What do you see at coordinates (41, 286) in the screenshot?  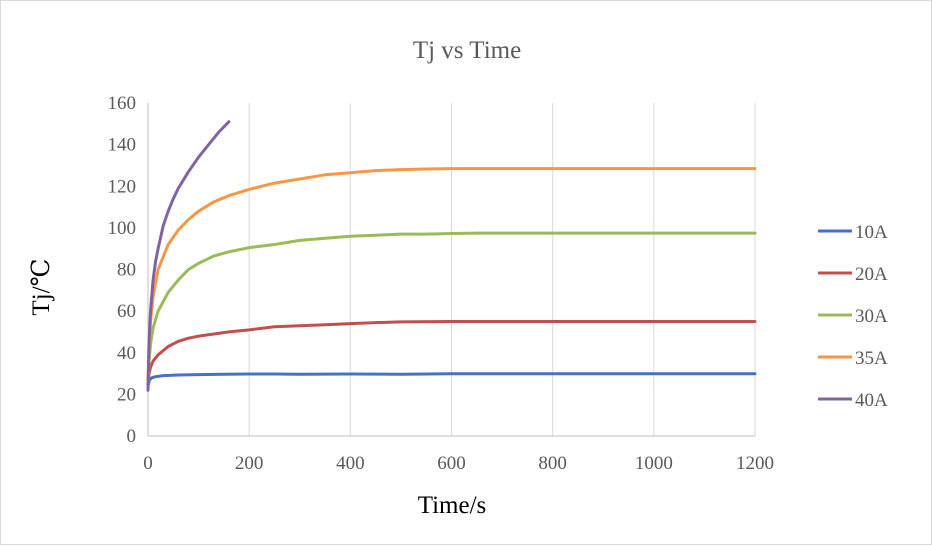 I see `y-axis-title: Tj/℃` at bounding box center [41, 286].